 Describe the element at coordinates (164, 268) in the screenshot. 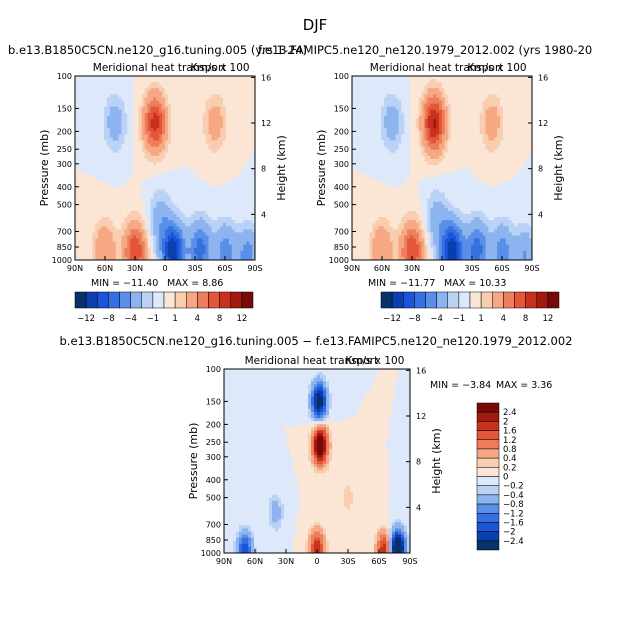

I see `x-tick-label: 0` at that location.